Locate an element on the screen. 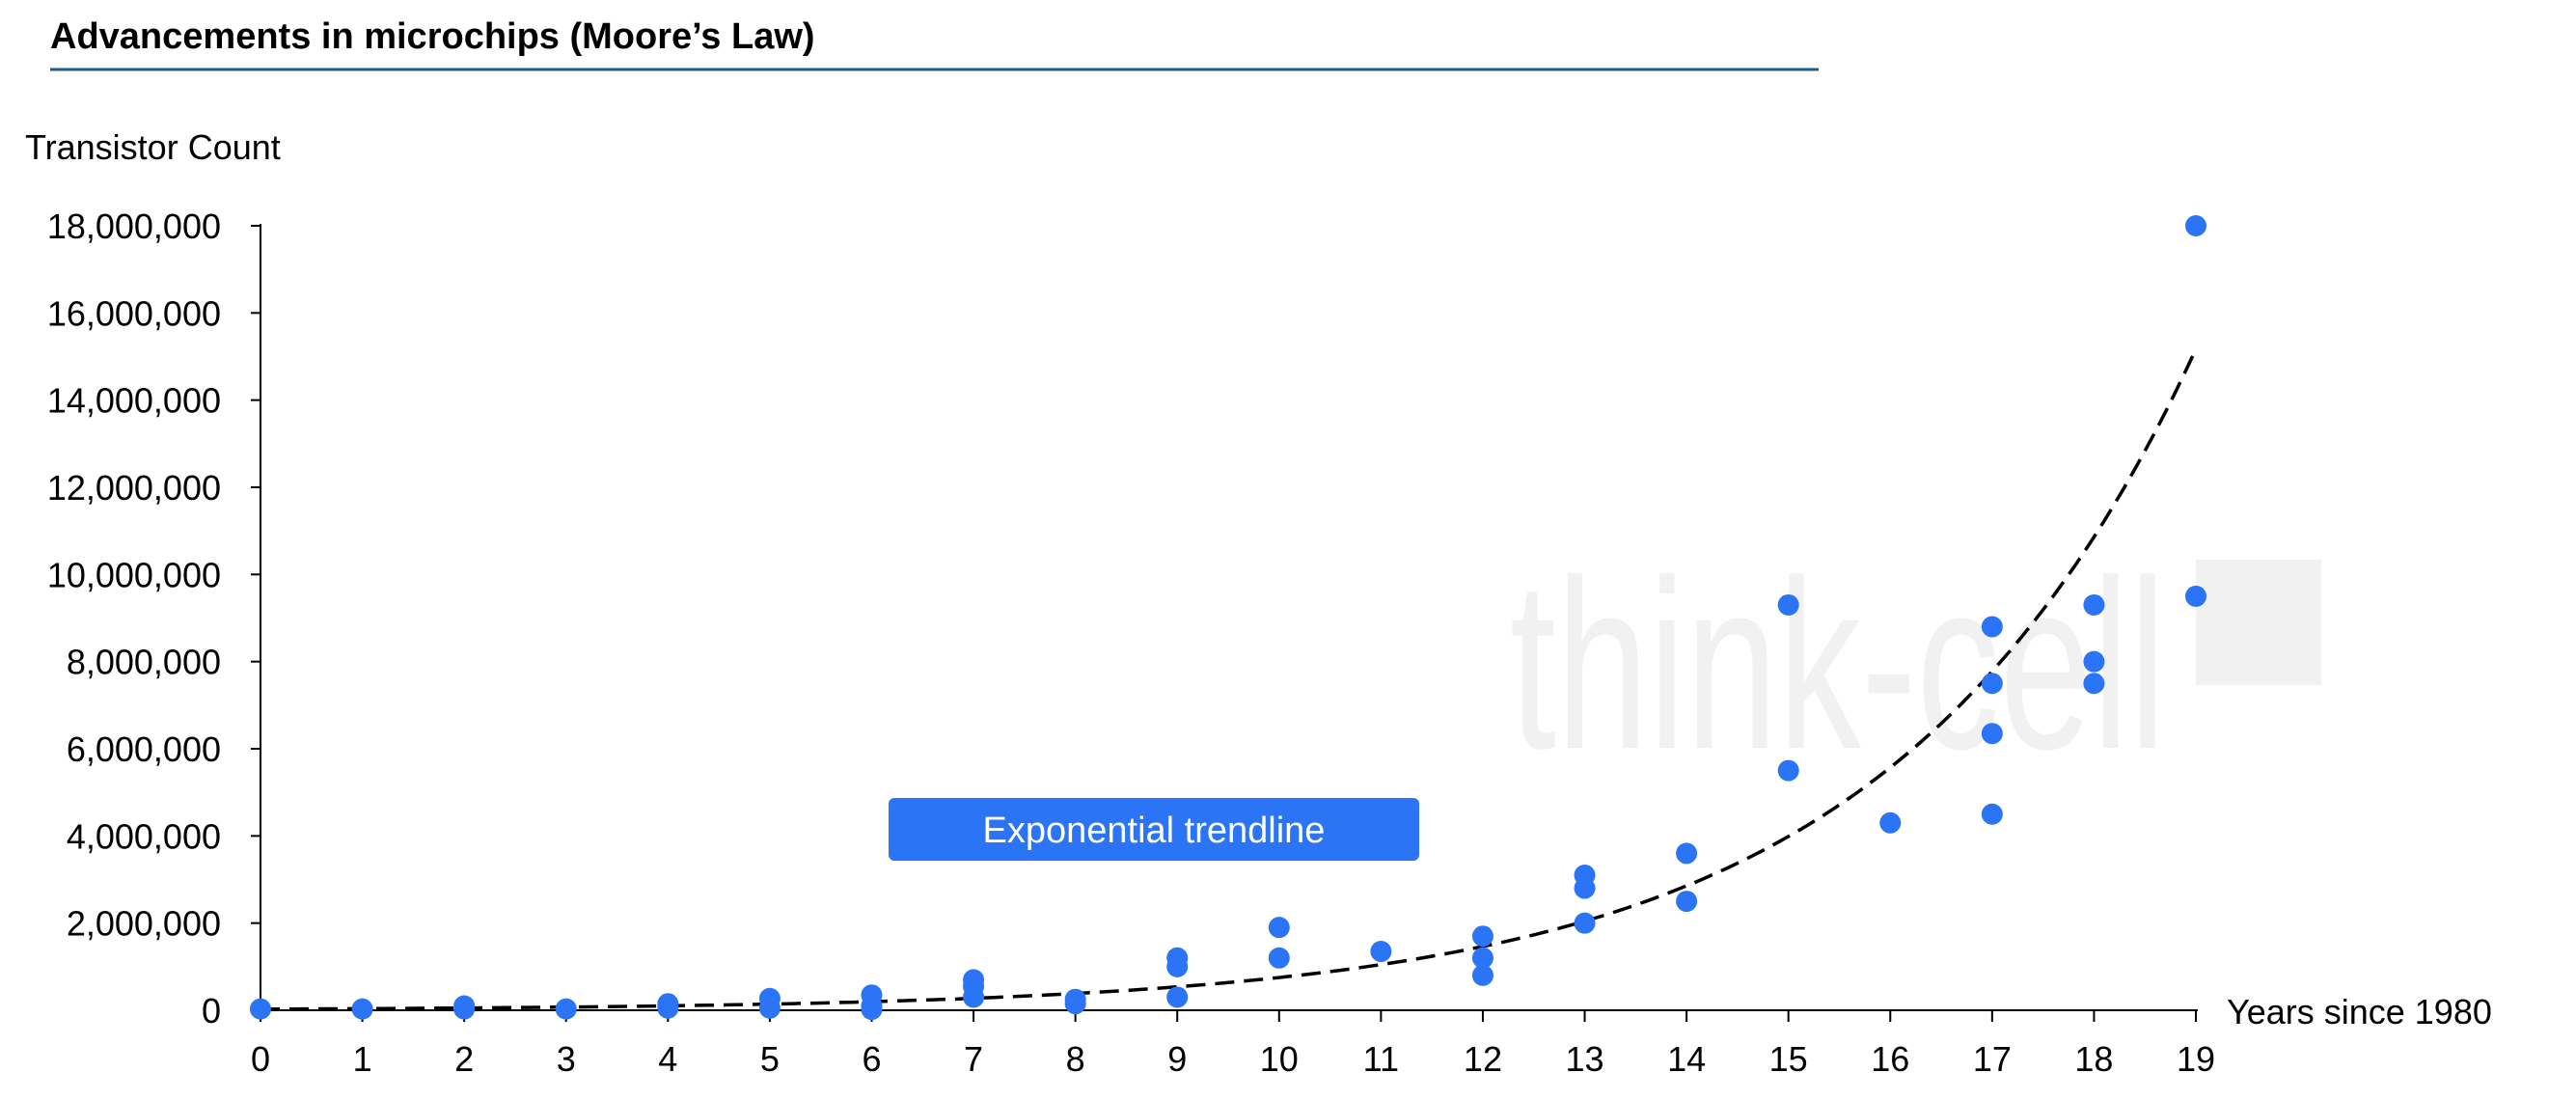 This screenshot has width=2576, height=1100. y-tick-label: 14,000,000 is located at coordinates (134, 401).